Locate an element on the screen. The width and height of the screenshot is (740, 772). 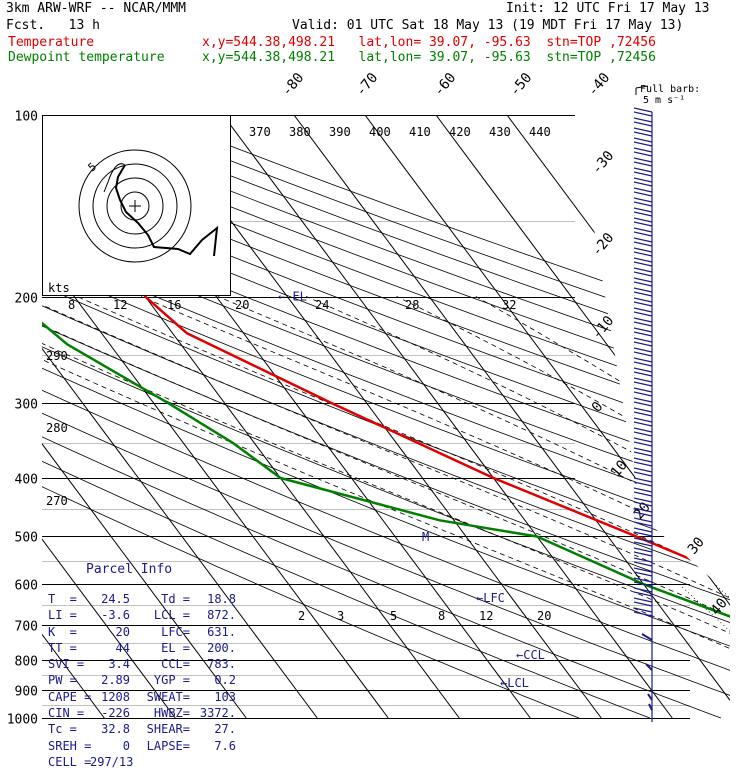
wind-barbs is located at coordinates (643, 414).